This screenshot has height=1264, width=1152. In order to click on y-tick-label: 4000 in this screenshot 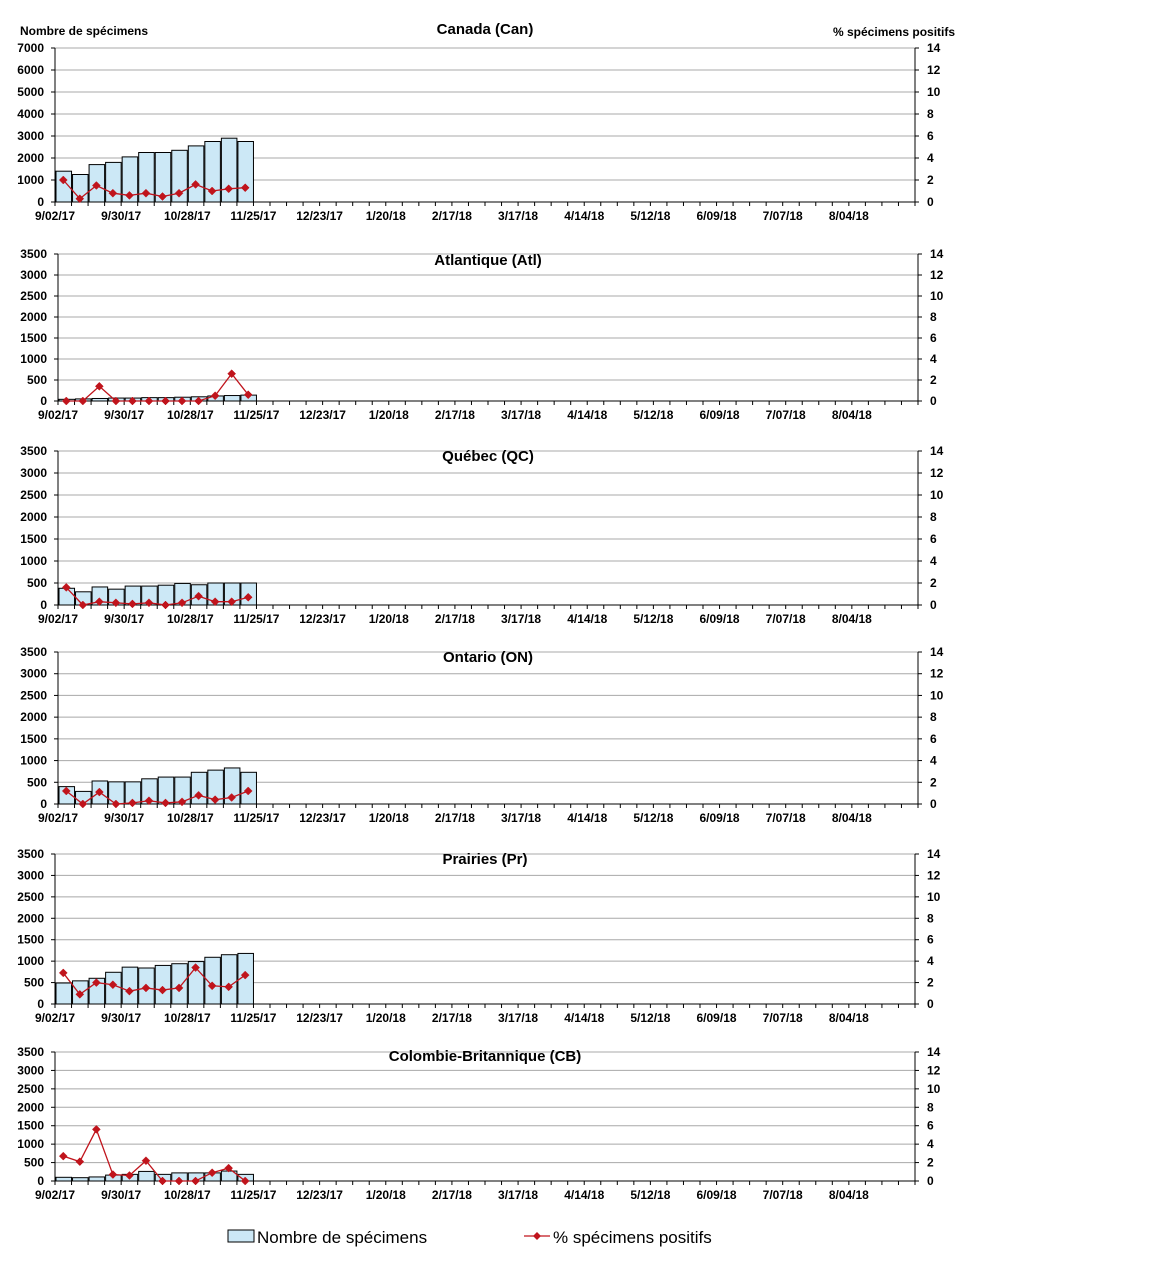, I will do `click(30, 114)`.